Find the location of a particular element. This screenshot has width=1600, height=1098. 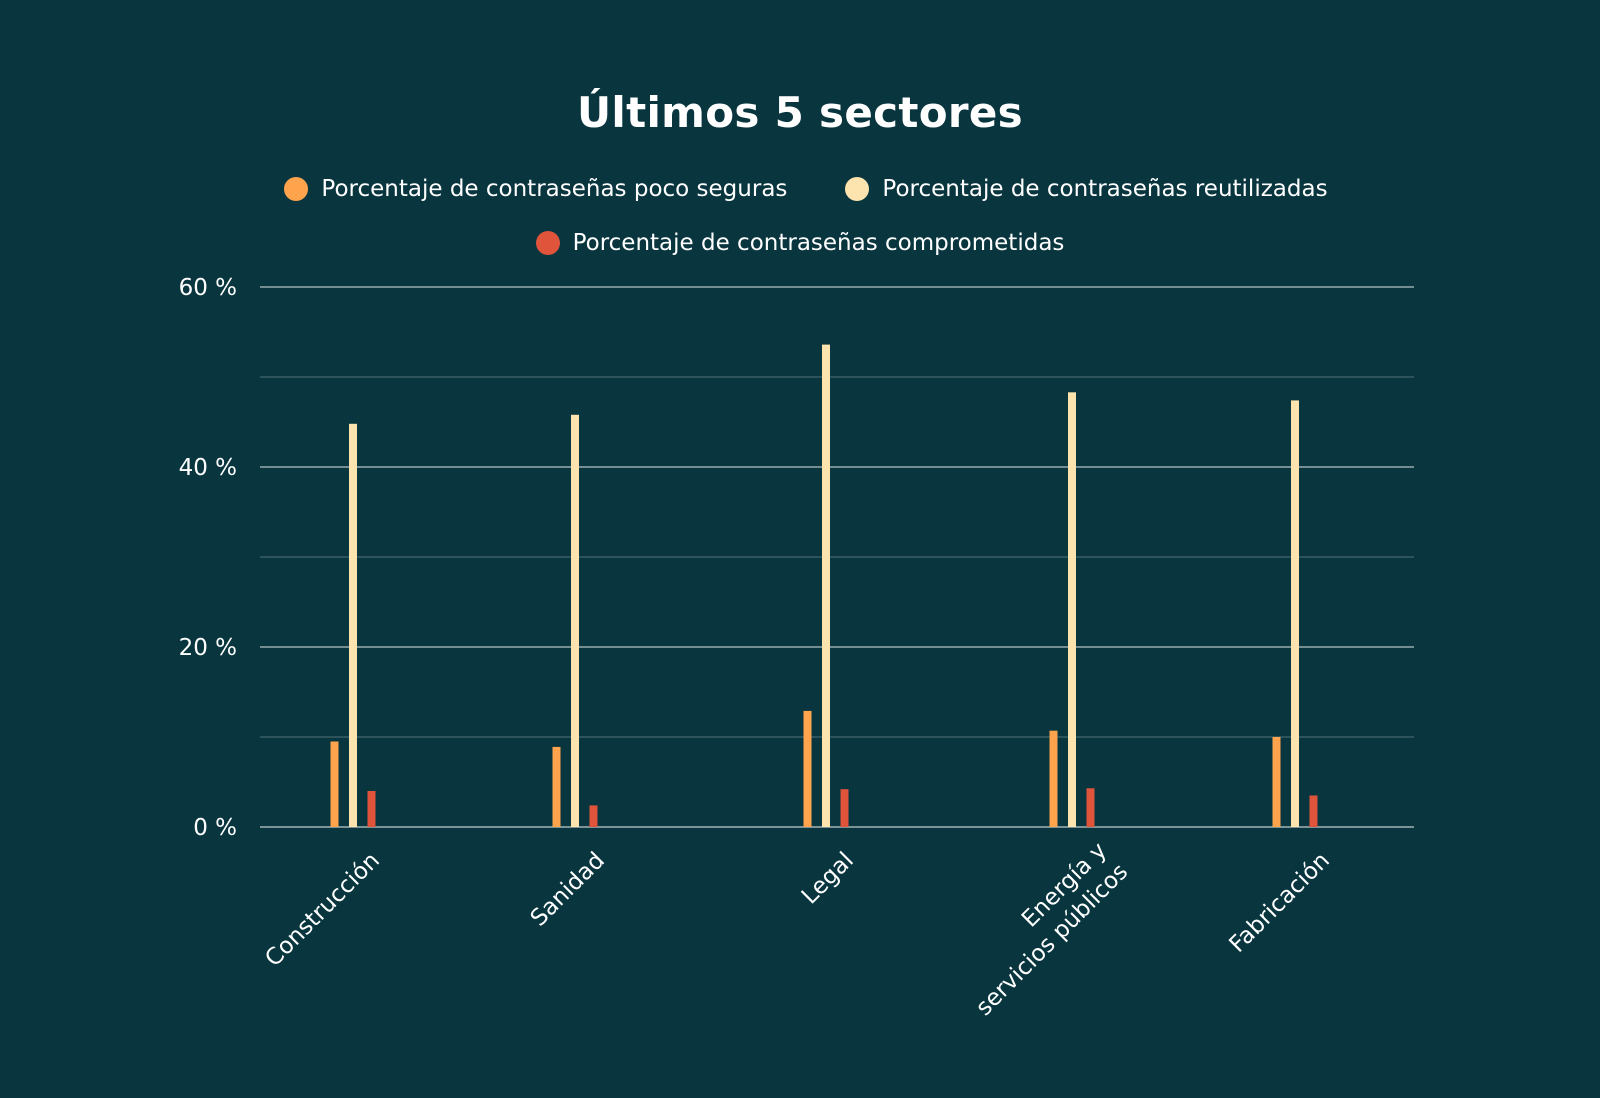

bar-s1-c1 is located at coordinates (575, 620).